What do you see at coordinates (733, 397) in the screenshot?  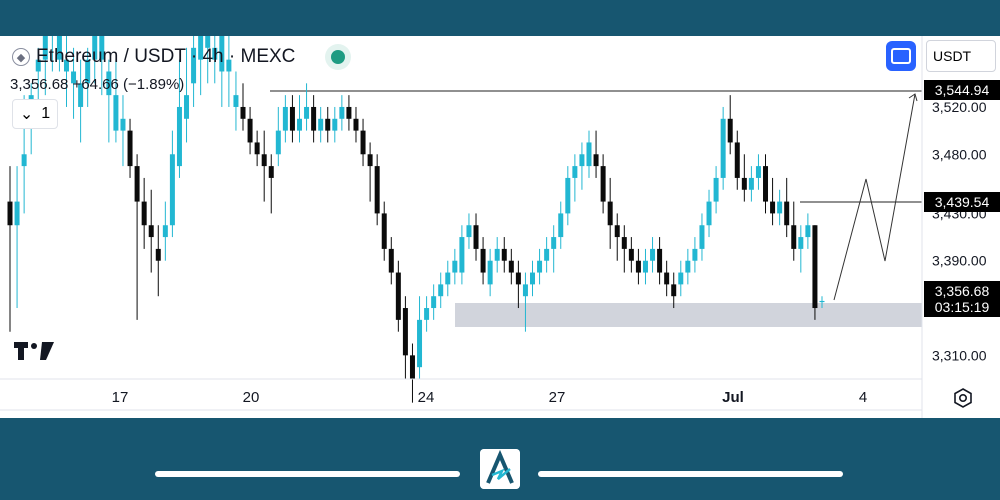 I see `x-tick-label: Jul` at bounding box center [733, 397].